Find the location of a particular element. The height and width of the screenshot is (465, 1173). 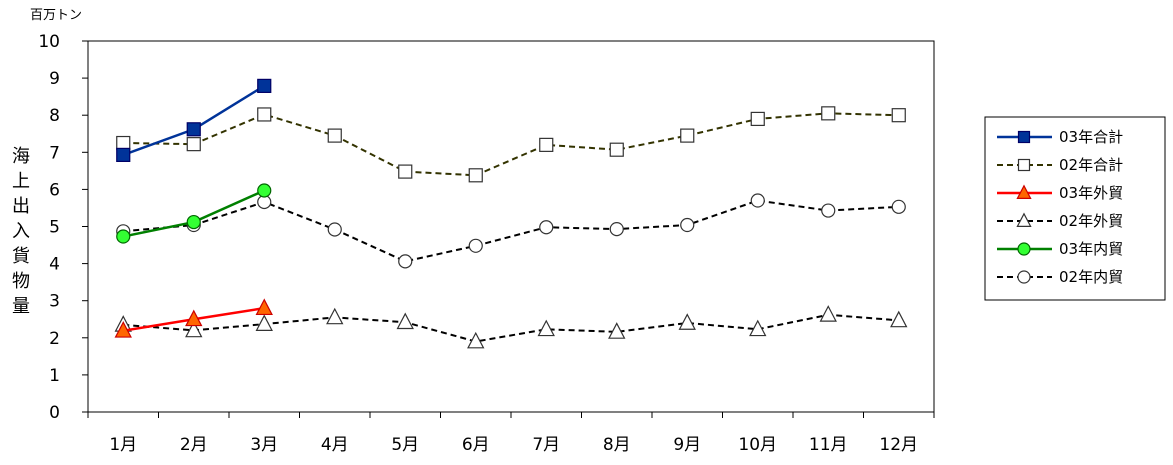

x-tick-label: 4月 is located at coordinates (335, 445).